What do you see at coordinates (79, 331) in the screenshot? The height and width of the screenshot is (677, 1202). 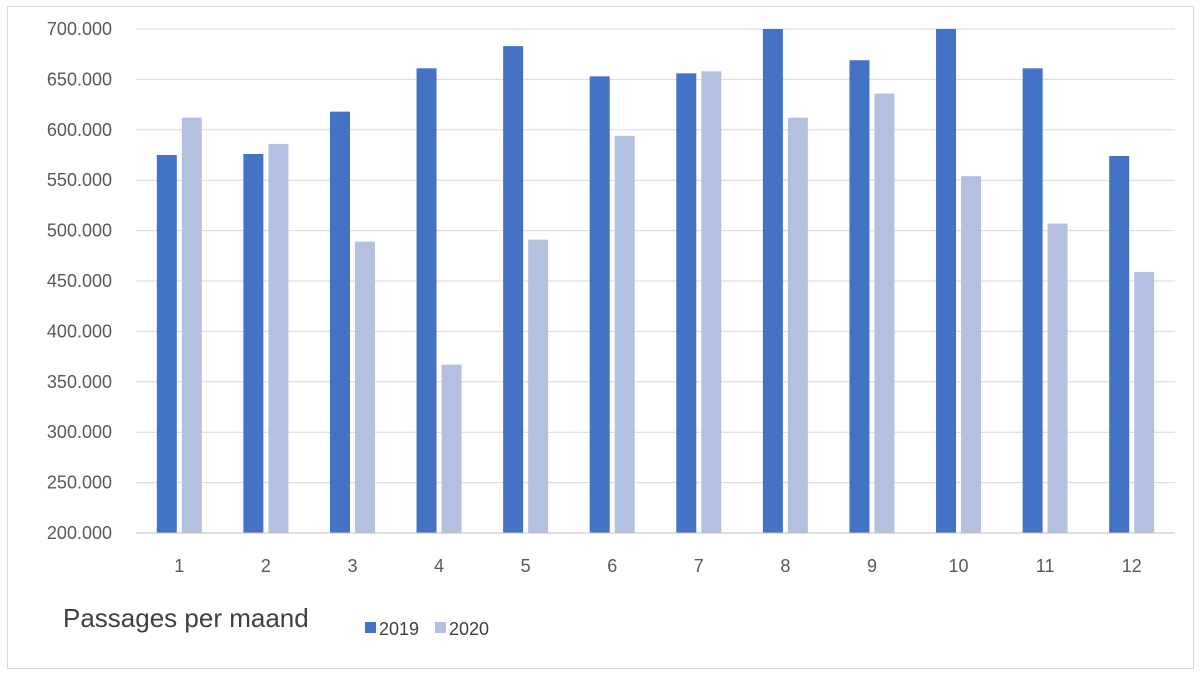 I see `y-tick-label: 400.000` at bounding box center [79, 331].